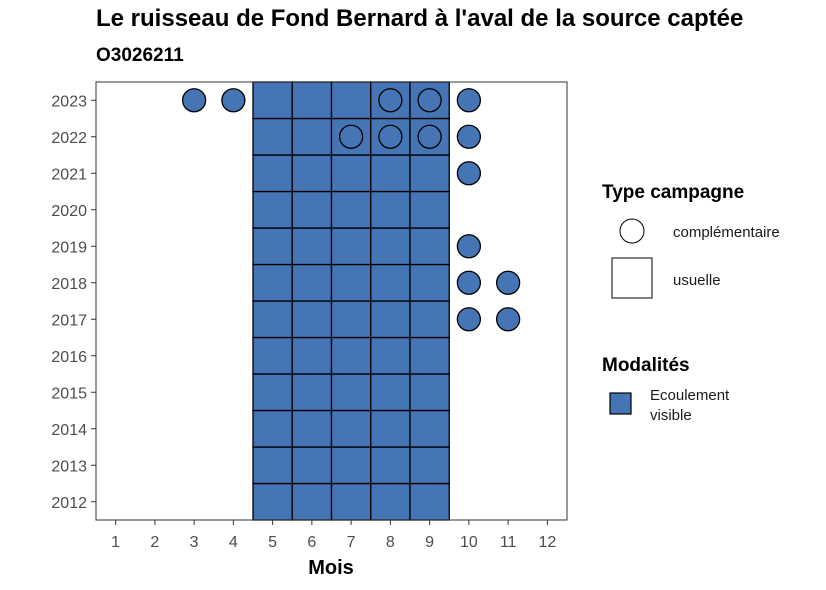 Image resolution: width=826 pixels, height=590 pixels. Describe the element at coordinates (697, 280) in the screenshot. I see `legend-label-usuelle: usuelle` at that location.